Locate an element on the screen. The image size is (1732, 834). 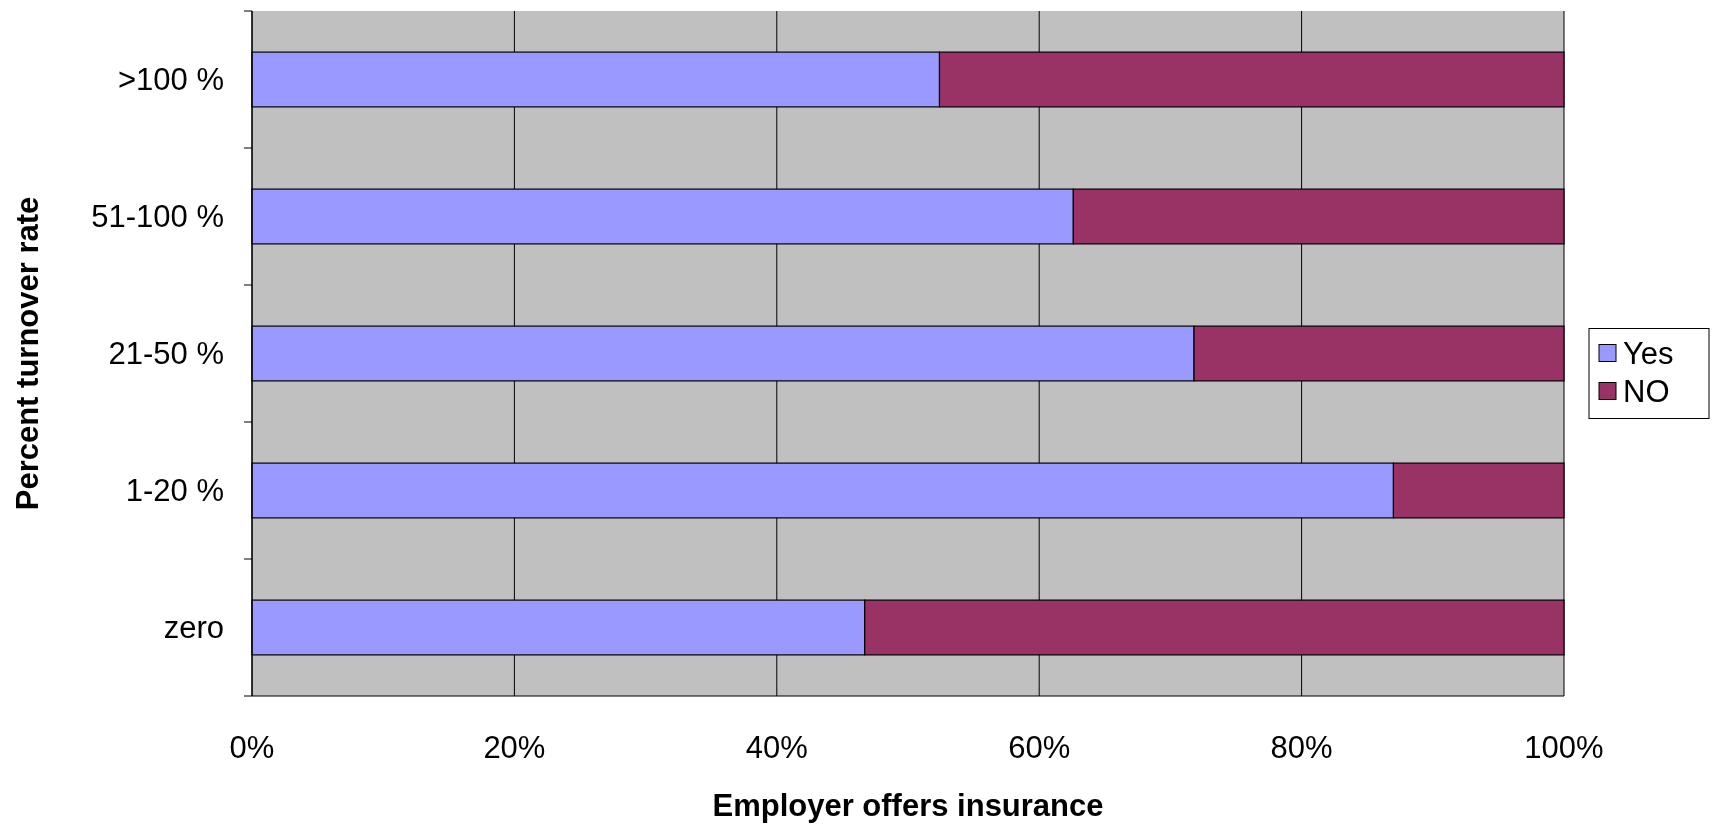
y-tick-label: 21-50 % is located at coordinates (166, 354).